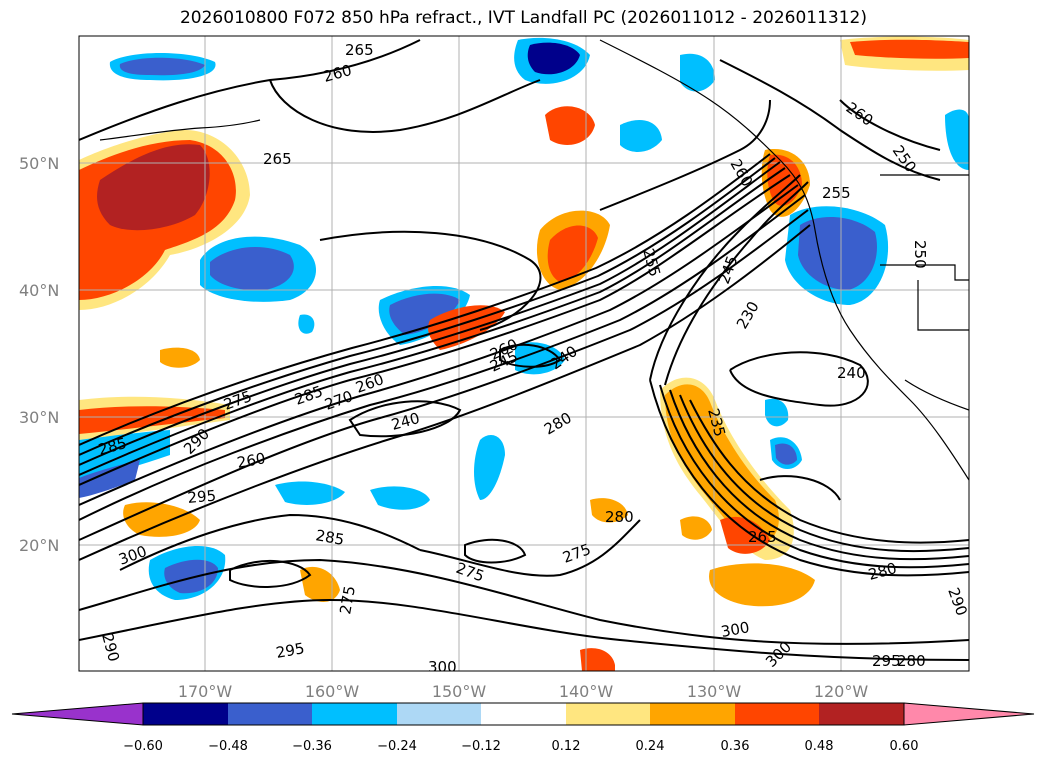 This screenshot has width=1047, height=765. I want to click on colorbar-tick-label: −0.48, so click(228, 746).